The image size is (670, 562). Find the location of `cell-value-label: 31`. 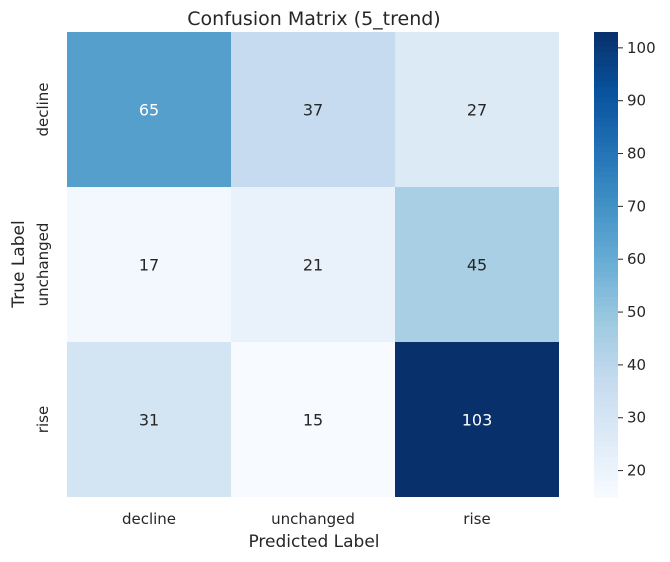

cell-value-label: 31 is located at coordinates (149, 420).